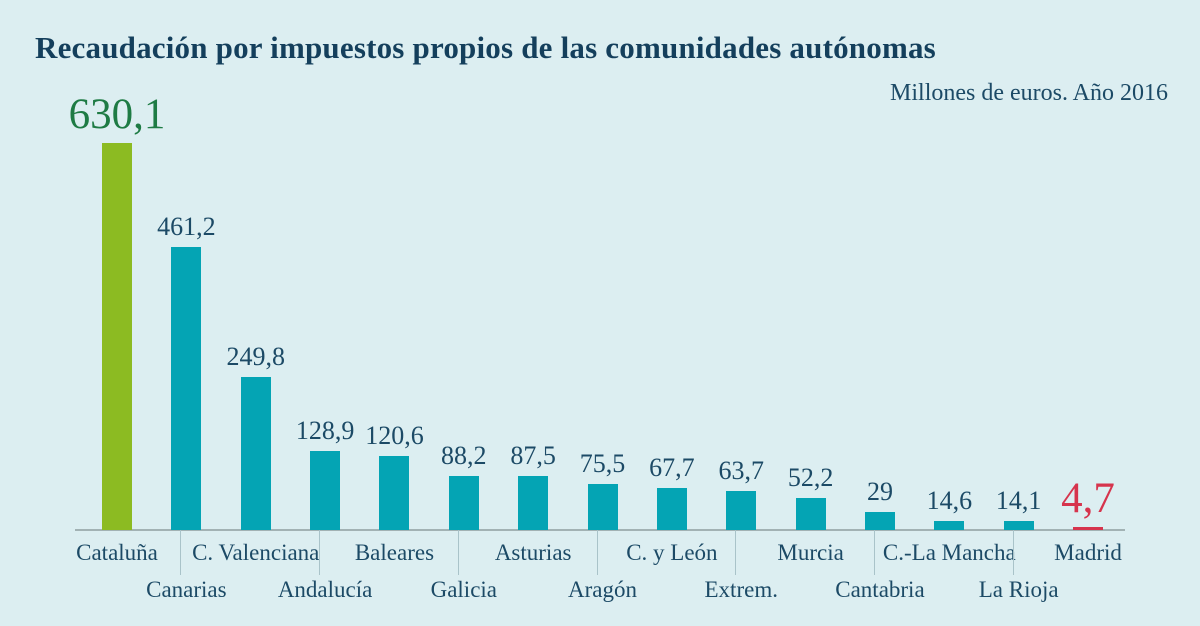 This screenshot has width=1200, height=626. Describe the element at coordinates (325, 589) in the screenshot. I see `x-label-4: Andalucía` at that location.